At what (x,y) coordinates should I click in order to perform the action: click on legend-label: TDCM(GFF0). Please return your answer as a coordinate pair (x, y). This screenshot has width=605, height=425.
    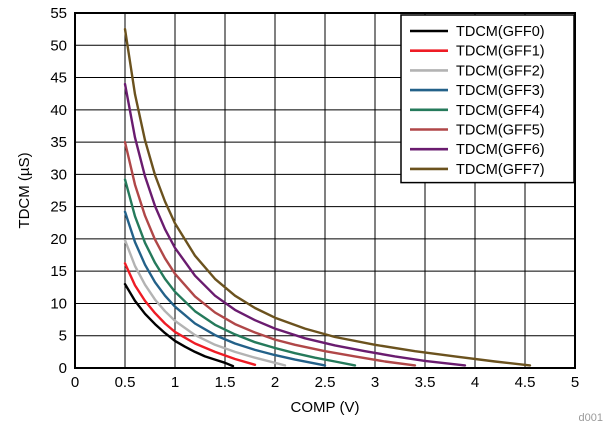
    Looking at the image, I should click on (500, 32).